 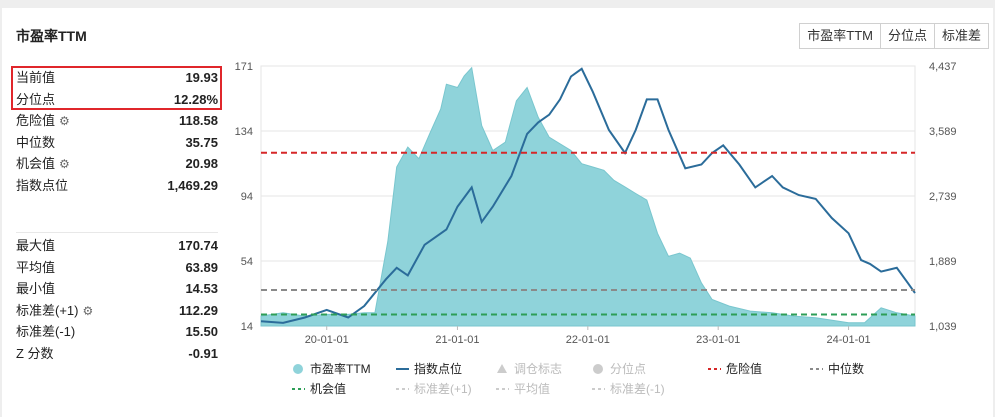 I want to click on legend-rebalance-flag: 调仓标志, so click(x=529, y=369).